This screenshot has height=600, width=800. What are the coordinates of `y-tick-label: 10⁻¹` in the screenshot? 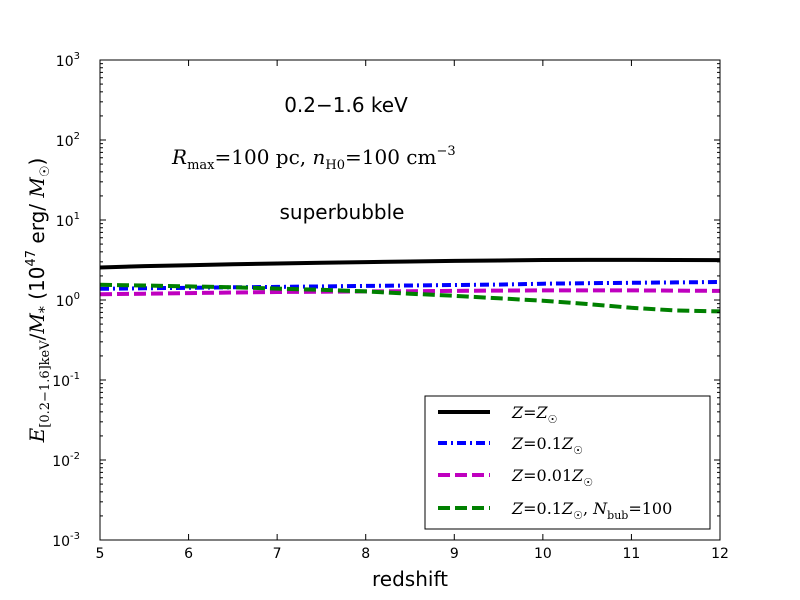 It's located at (66, 380).